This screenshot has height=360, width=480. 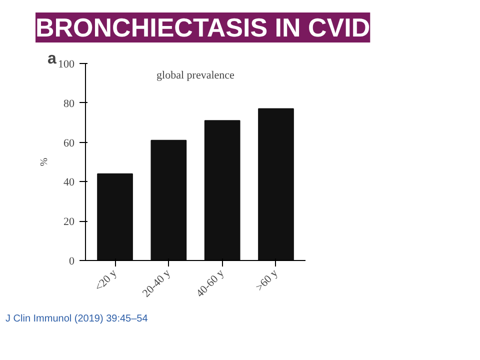 I want to click on y-axis-title: %, so click(x=44, y=162).